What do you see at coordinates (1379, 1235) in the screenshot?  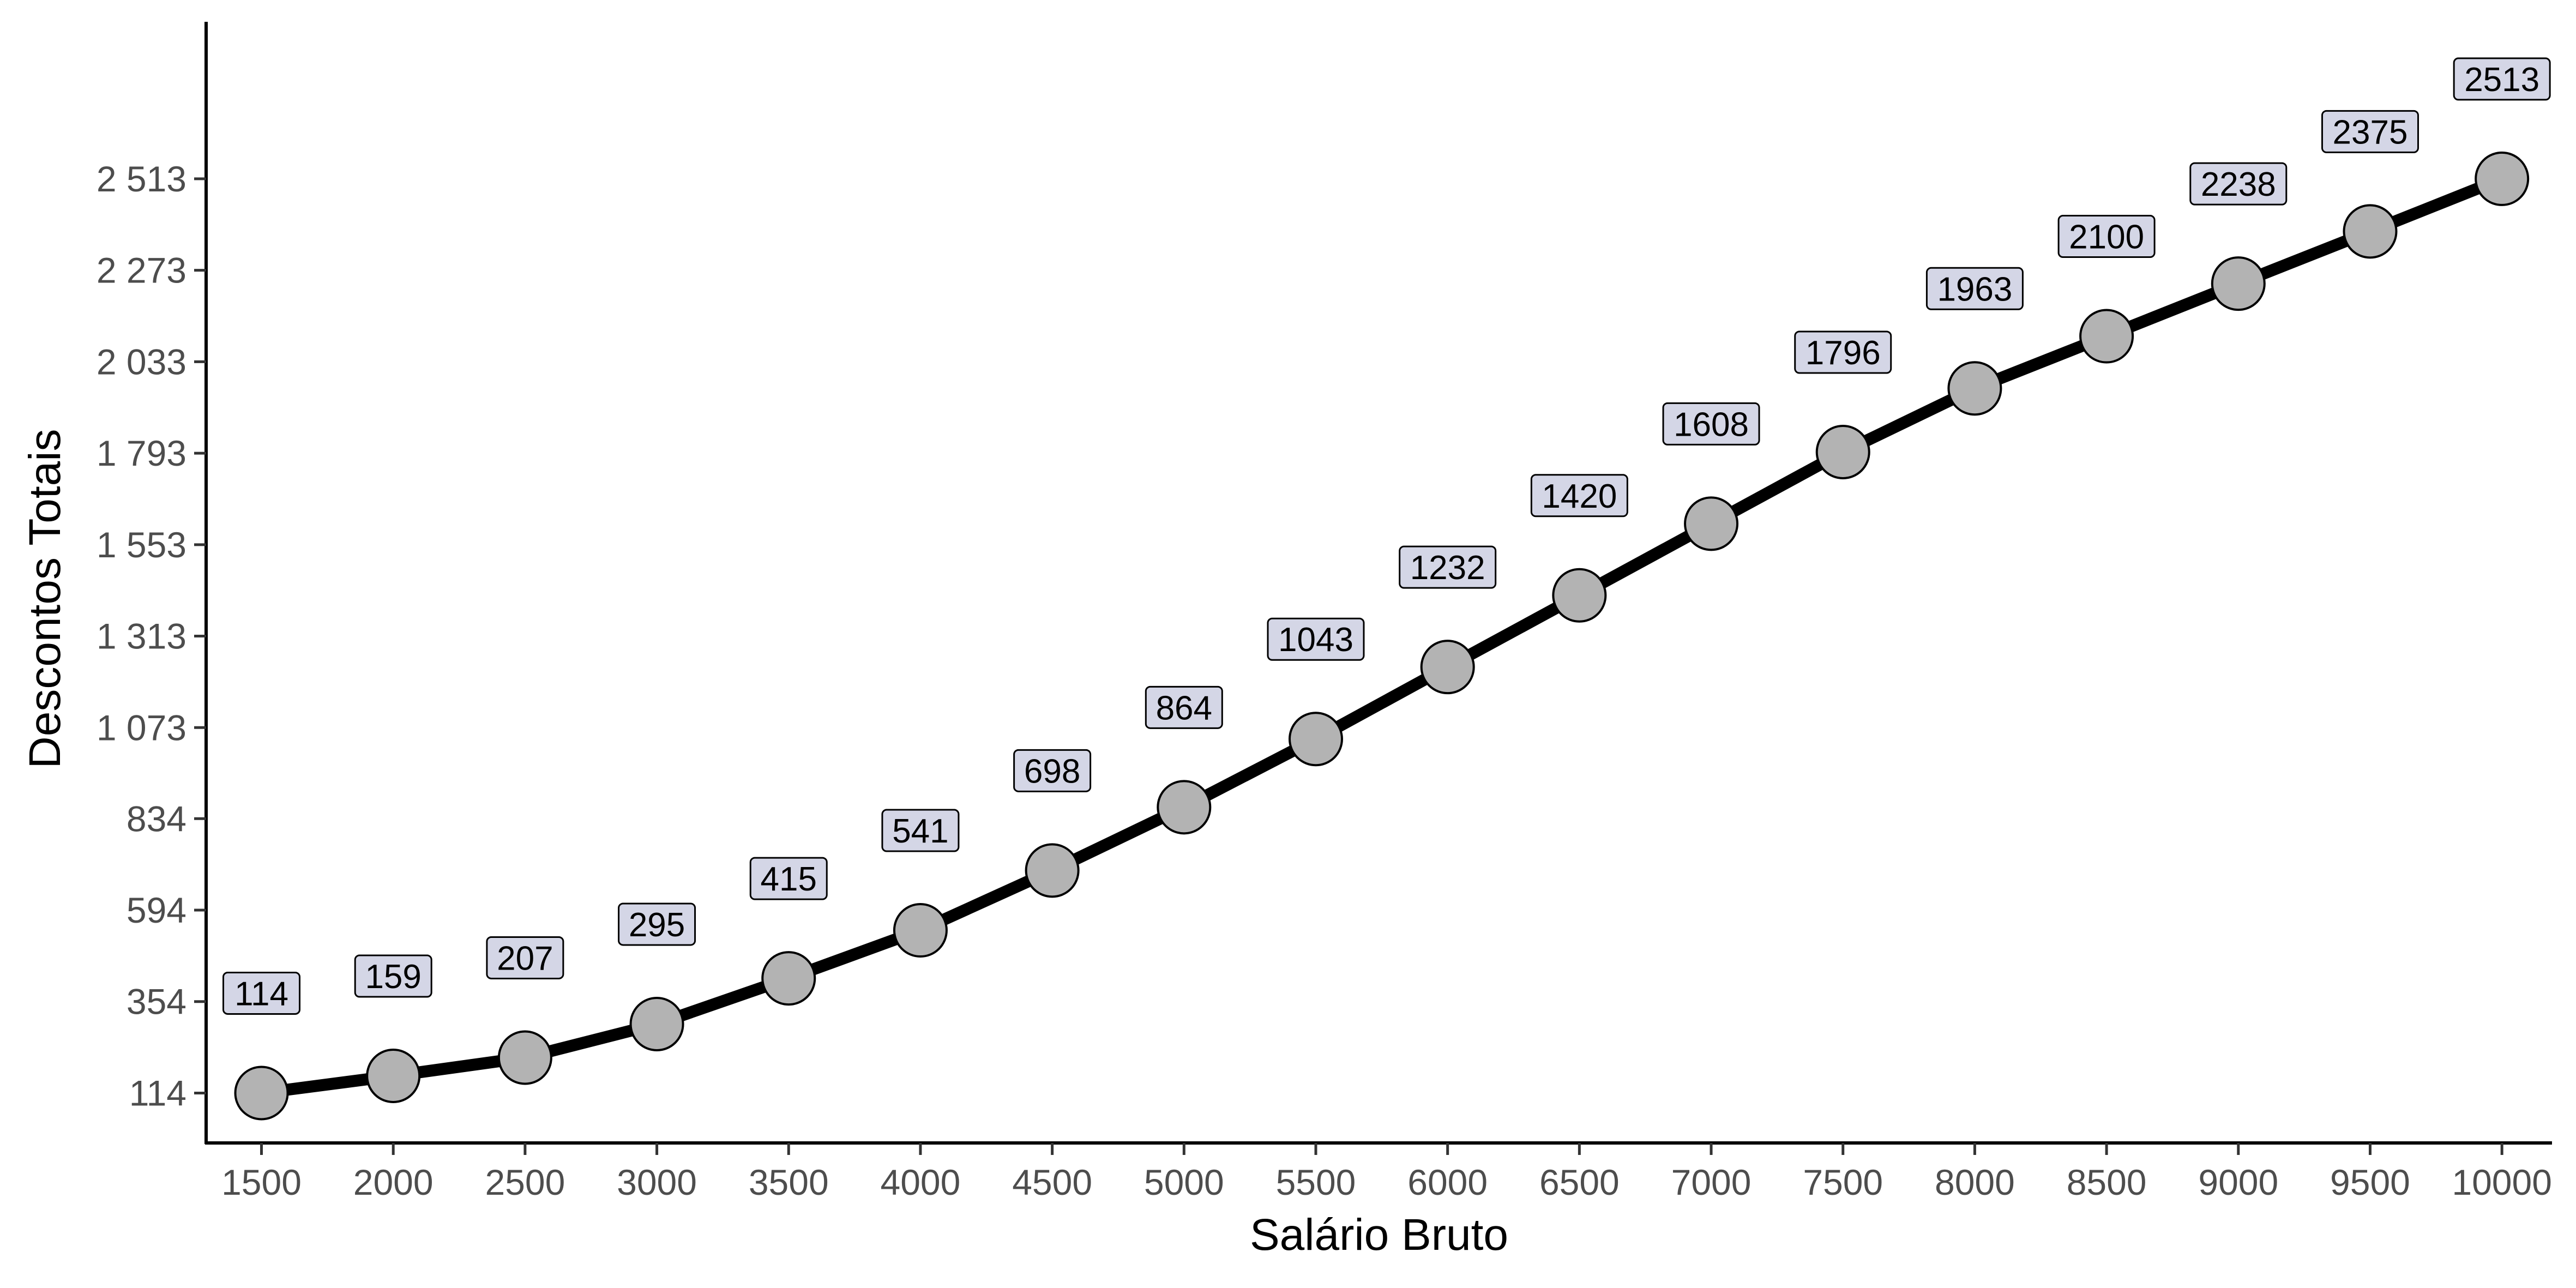 I see `x-axis-title: Salário Bruto` at bounding box center [1379, 1235].